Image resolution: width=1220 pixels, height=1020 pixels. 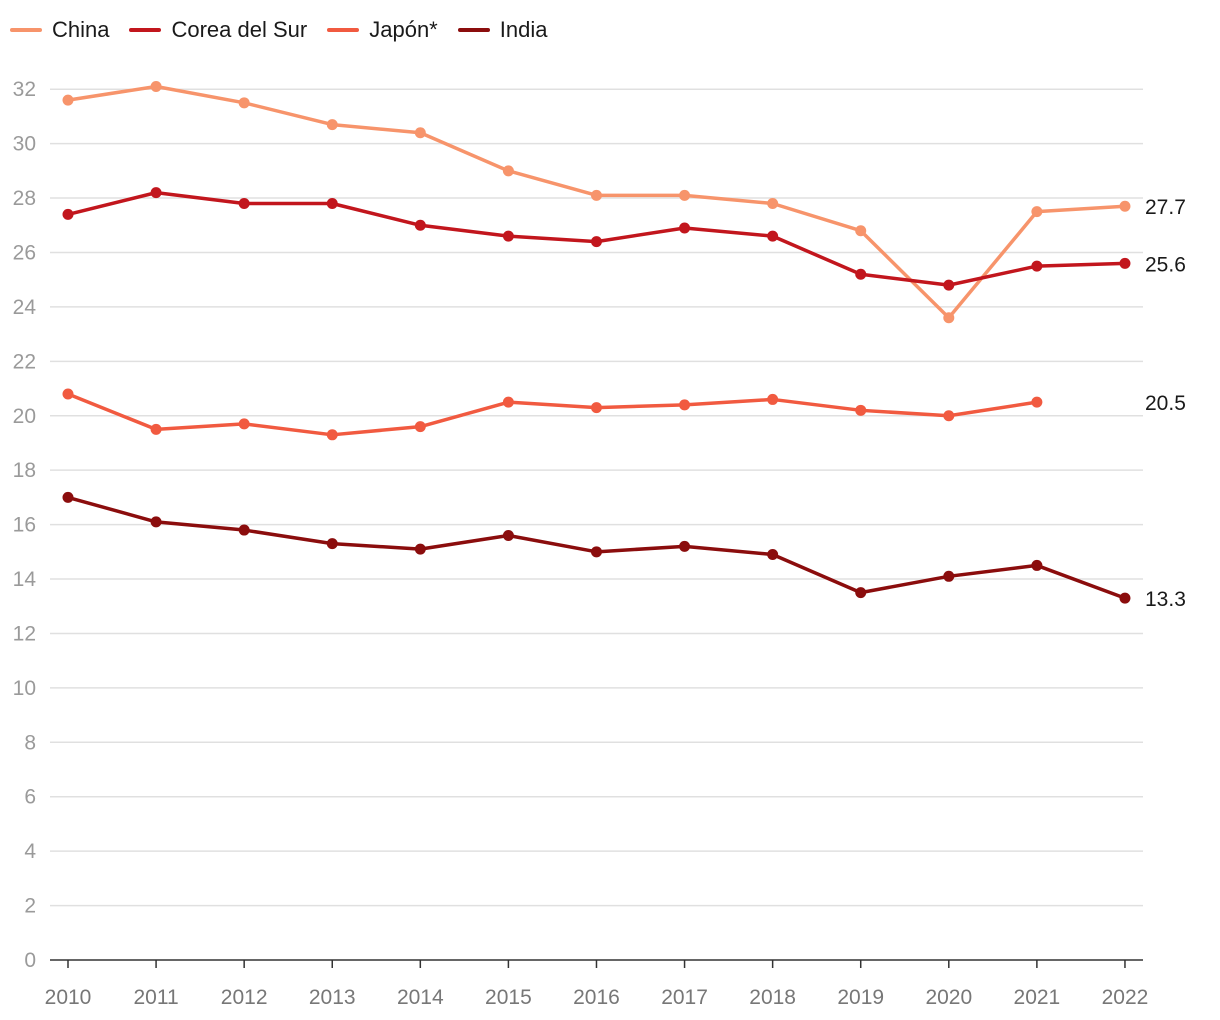 I want to click on legend-label-japon: Japón*, so click(x=403, y=29).